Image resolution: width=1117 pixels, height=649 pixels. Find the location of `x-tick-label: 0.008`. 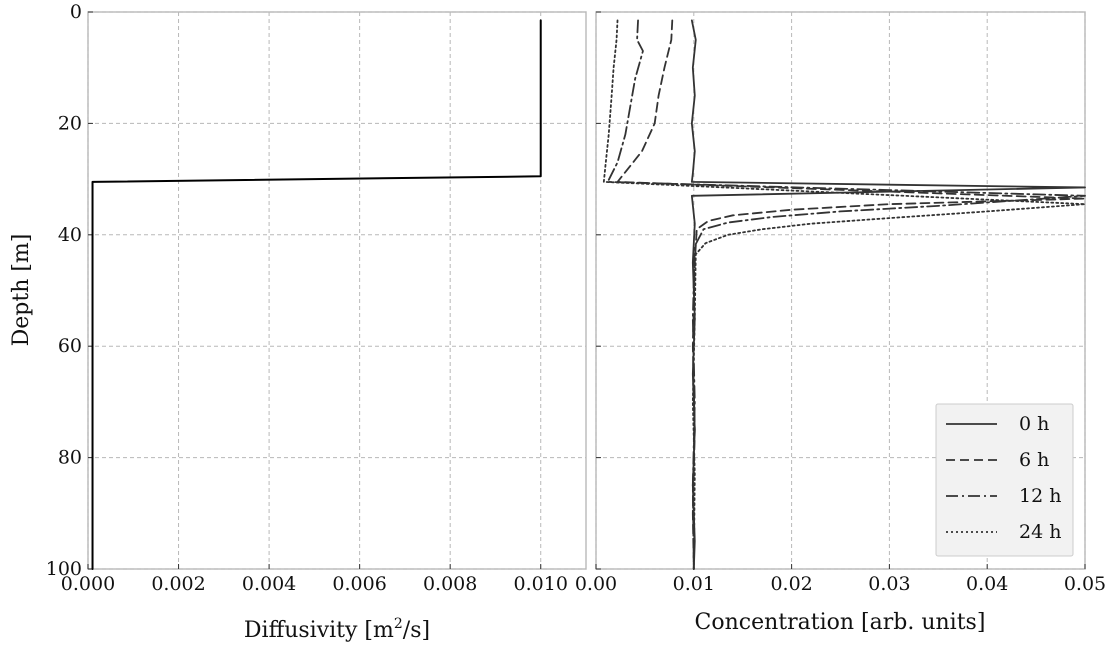

x-tick-label: 0.008 is located at coordinates (450, 584).